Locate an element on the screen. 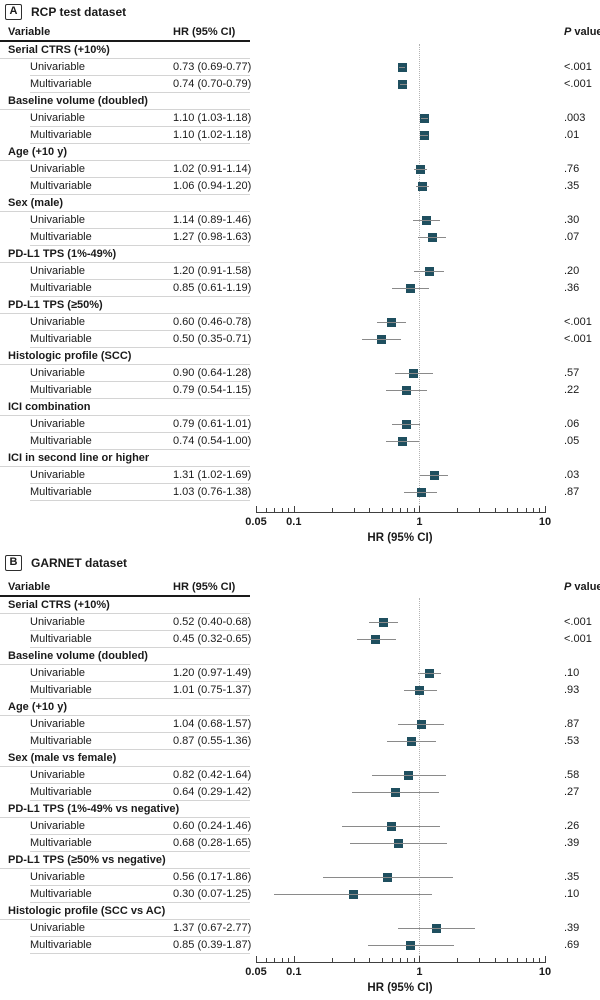 Image resolution: width=600 pixels, height=1000 pixels. panel-b-title: B GARNET dataset is located at coordinates (66, 563).